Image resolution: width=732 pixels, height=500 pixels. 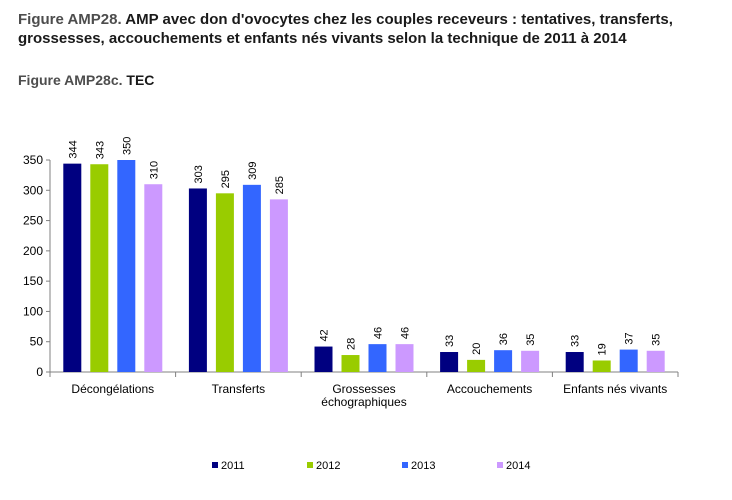 I want to click on data-label: 350, so click(x=127, y=146).